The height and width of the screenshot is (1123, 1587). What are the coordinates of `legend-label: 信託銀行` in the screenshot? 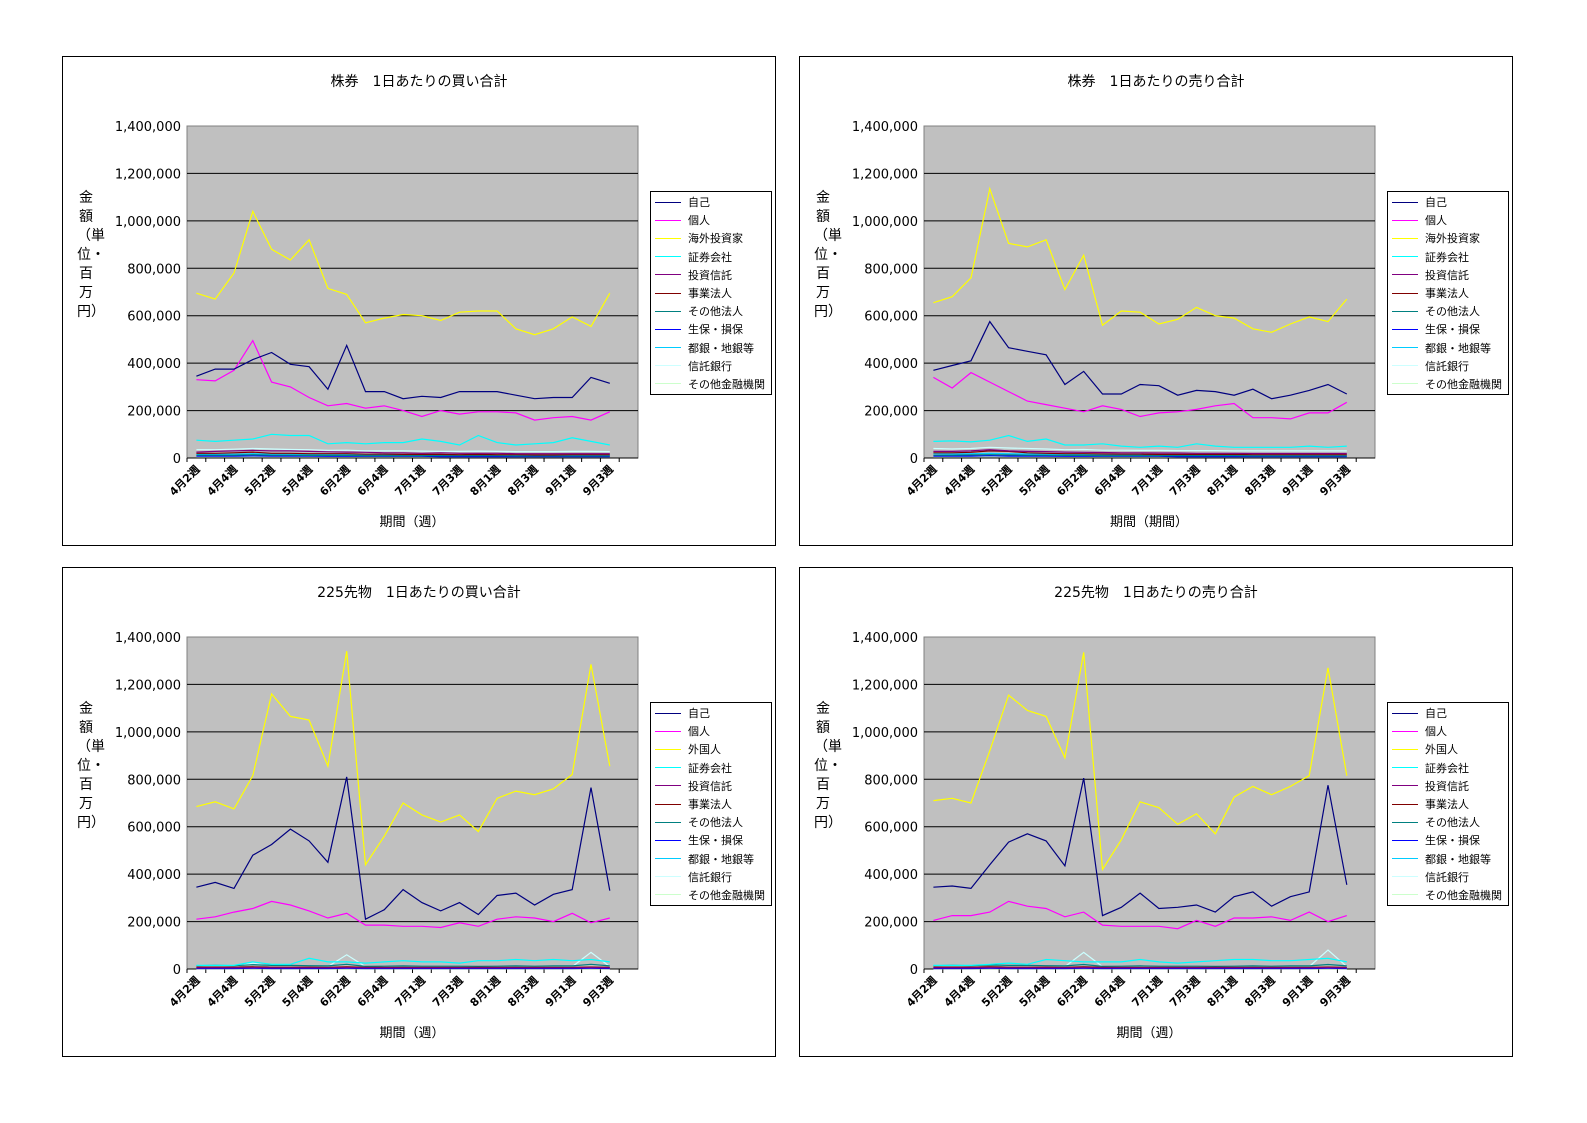 It's located at (710, 877).